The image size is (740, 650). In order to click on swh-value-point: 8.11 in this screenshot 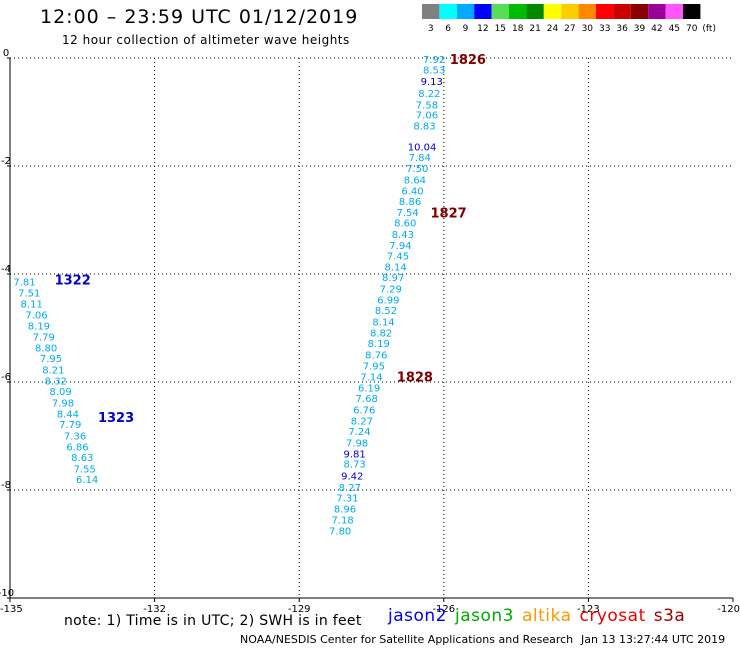, I will do `click(32, 305)`.